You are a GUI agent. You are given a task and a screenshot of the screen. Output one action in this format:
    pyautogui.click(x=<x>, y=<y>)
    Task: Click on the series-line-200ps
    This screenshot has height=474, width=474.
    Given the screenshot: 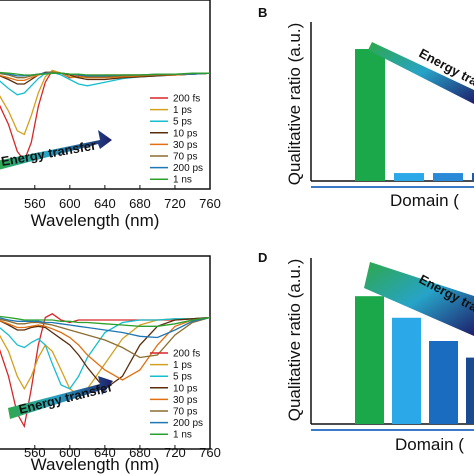 What is the action you would take?
    pyautogui.click(x=105, y=327)
    